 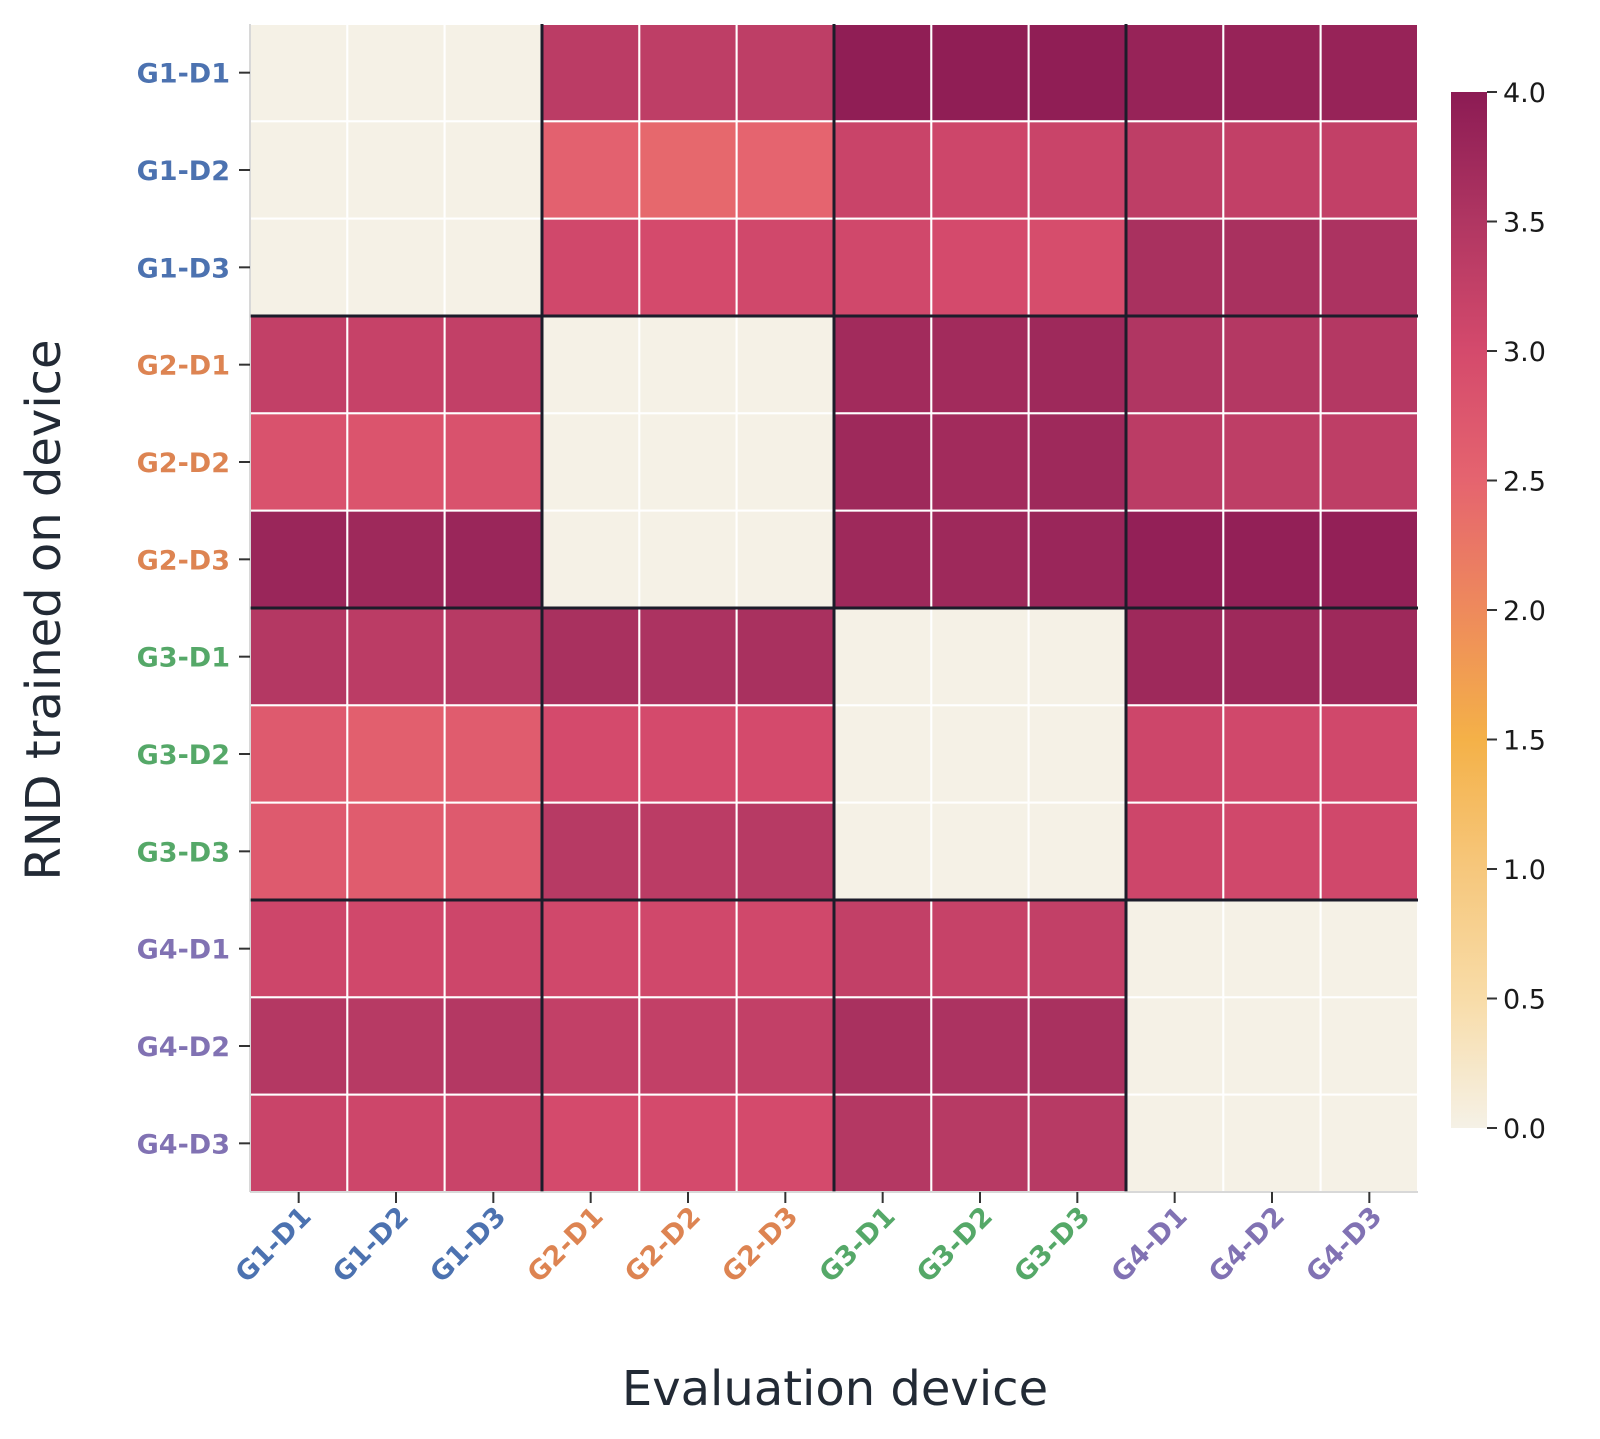 What do you see at coordinates (183, 950) in the screenshot?
I see `y-tick-label: G4-D1` at bounding box center [183, 950].